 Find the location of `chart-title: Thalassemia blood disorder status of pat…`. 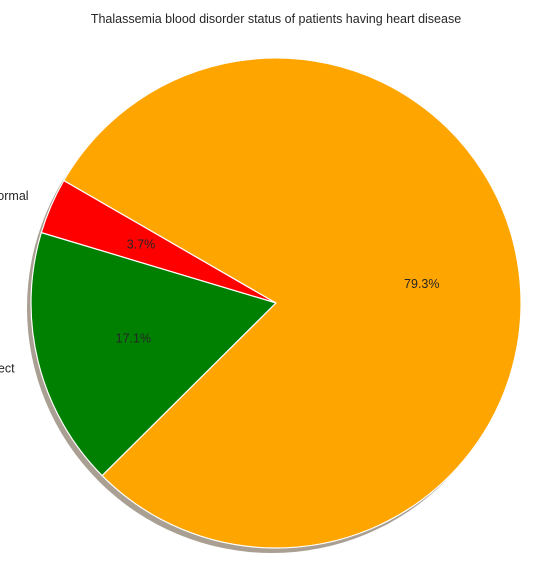

chart-title: Thalassemia blood disorder status of pat… is located at coordinates (276, 19).